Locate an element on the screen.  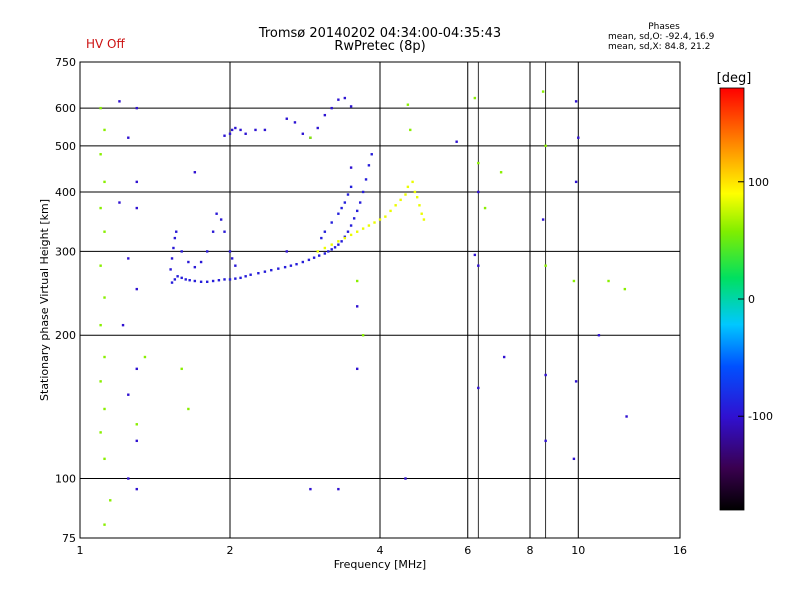
title-line-1: Tromsø 20140202 04:34:00-04:35:43 is located at coordinates (380, 33).